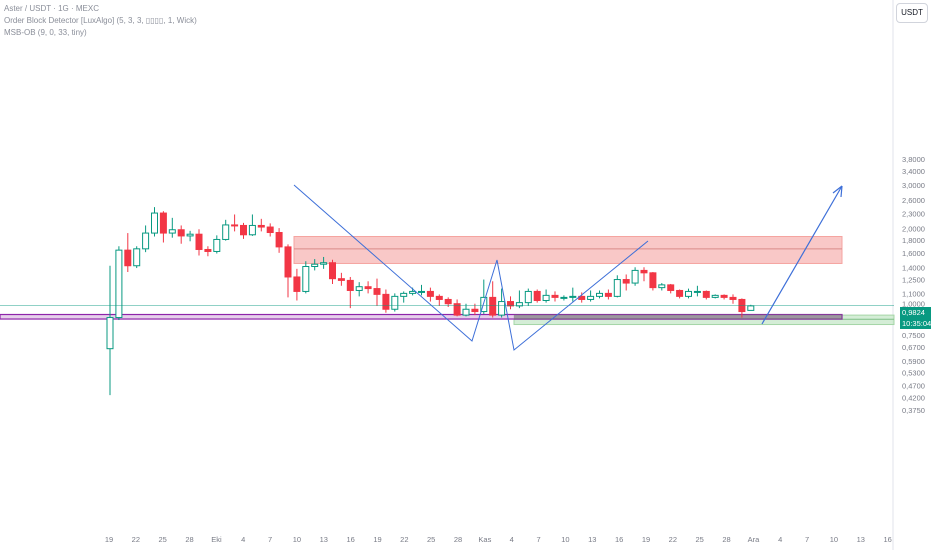 The height and width of the screenshot is (555, 932). I want to click on projection-arrow-head, so click(837, 191).